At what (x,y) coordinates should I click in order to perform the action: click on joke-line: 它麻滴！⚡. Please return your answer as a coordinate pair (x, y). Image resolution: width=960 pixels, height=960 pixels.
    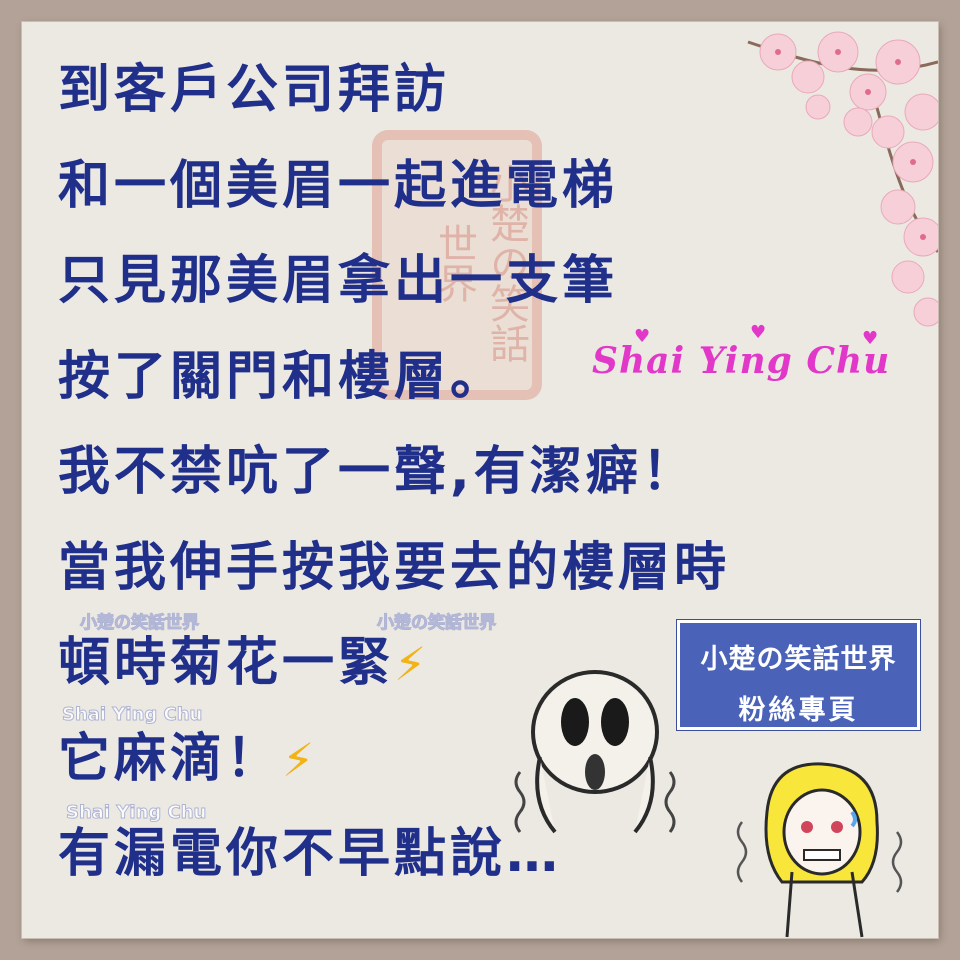
    Looking at the image, I should click on (186, 758).